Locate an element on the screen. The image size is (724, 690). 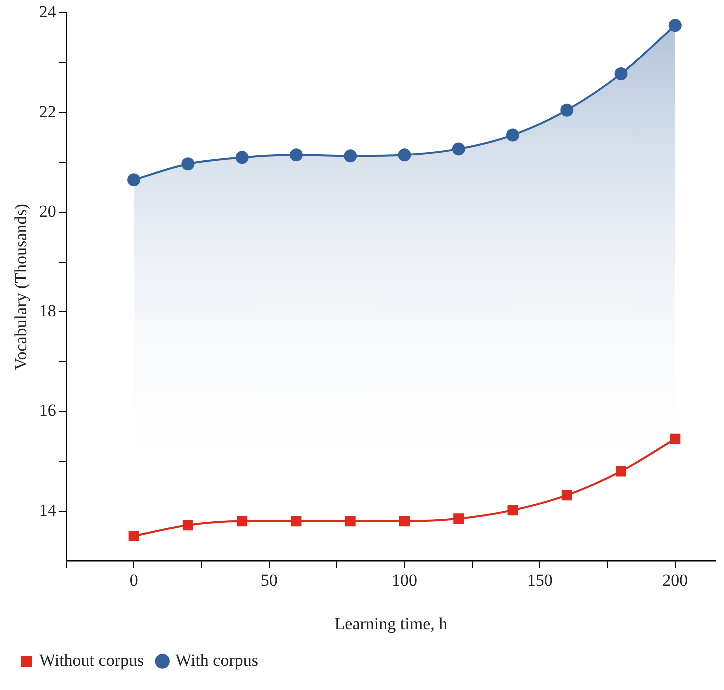
y-tick-label: 24 is located at coordinates (48, 12).